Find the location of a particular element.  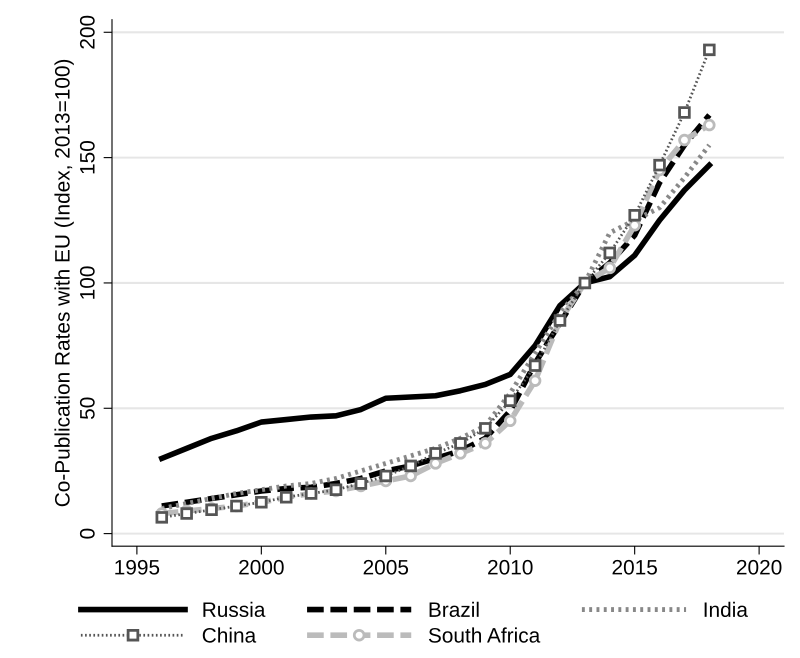

x-tick-label: 2000 is located at coordinates (261, 567).